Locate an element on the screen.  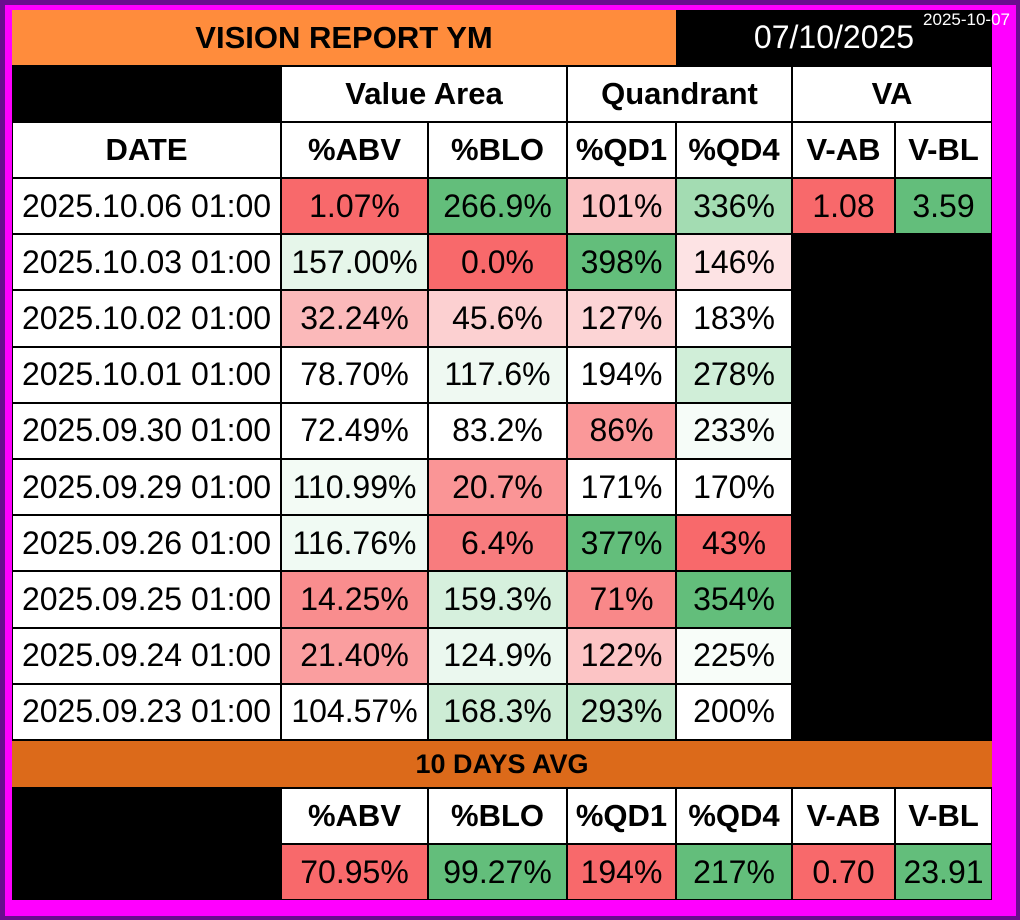
table-cell-qd1: 171% is located at coordinates (621, 487).